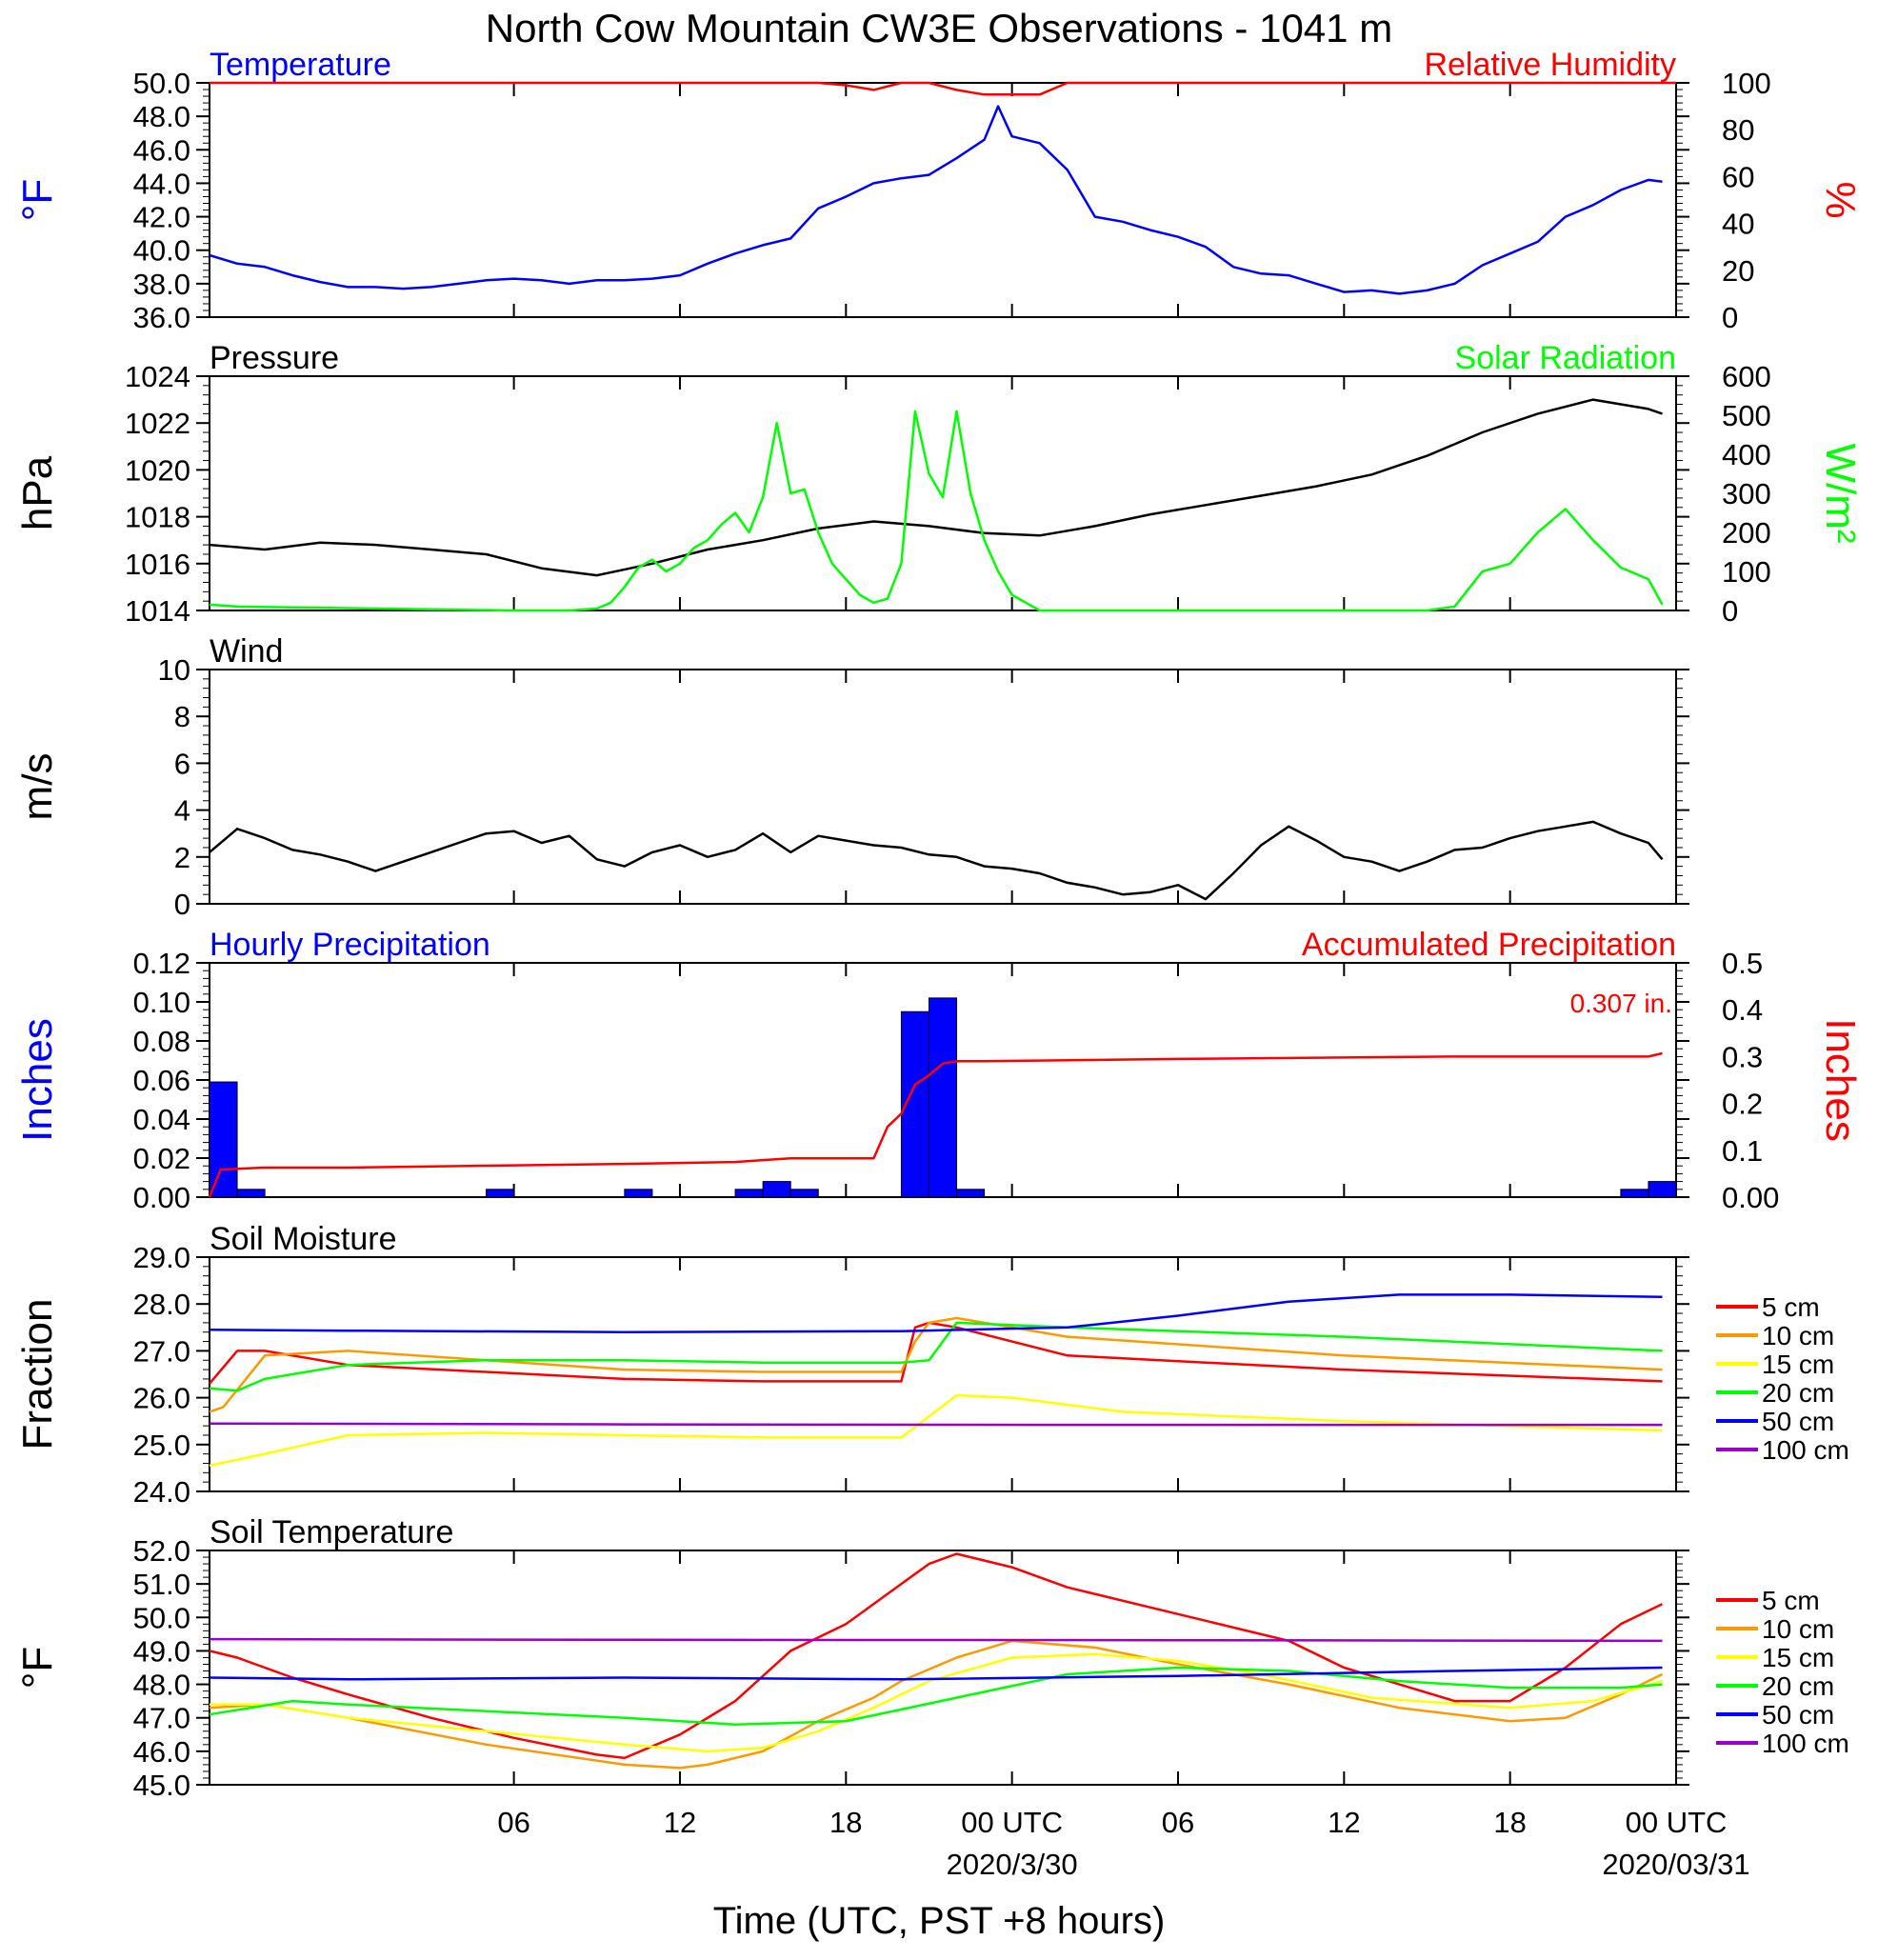 The image size is (1878, 1960). I want to click on panel-title-left: Hourly Precipitation, so click(350, 945).